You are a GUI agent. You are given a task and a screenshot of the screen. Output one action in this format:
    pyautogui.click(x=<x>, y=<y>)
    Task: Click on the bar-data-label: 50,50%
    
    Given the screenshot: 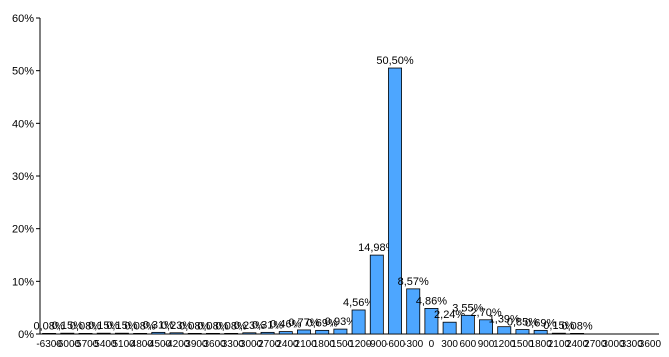 What is the action you would take?
    pyautogui.click(x=395, y=61)
    